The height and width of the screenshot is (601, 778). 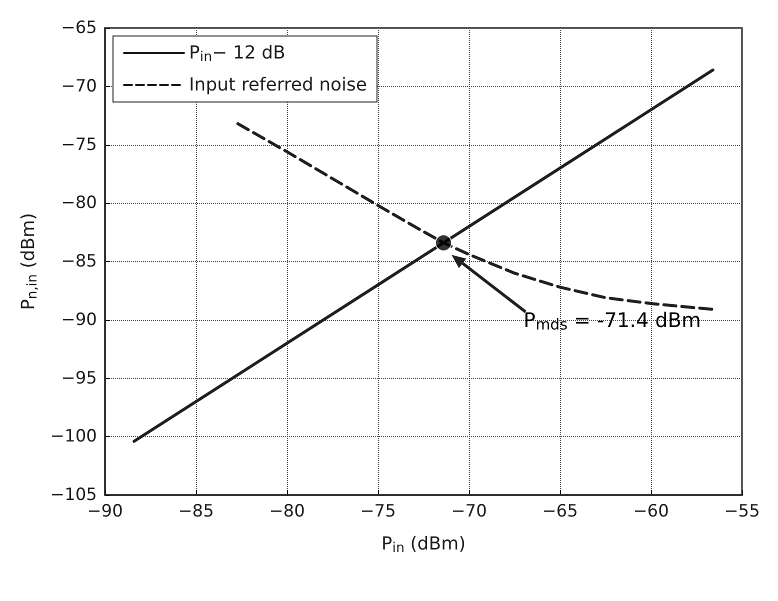 I want to click on y-tick-label: −70, so click(x=79, y=86).